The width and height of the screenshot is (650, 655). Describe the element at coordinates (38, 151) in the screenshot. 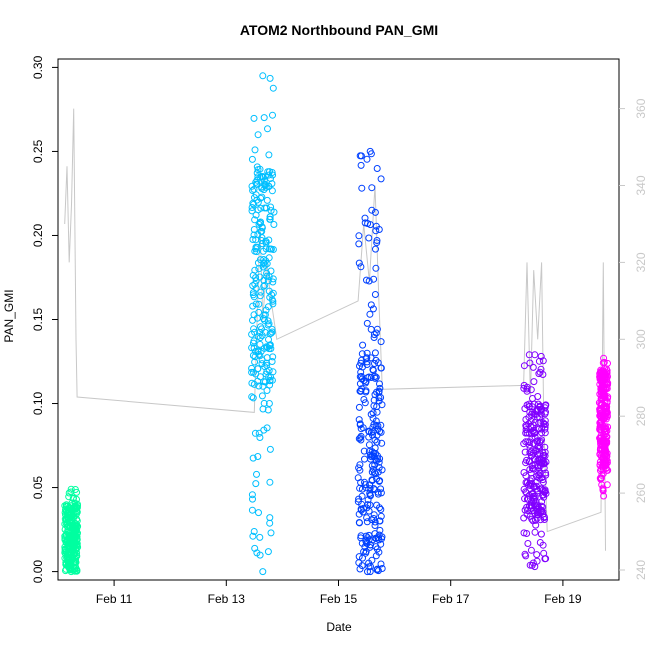

I see `y-tick-label: 0.25` at that location.